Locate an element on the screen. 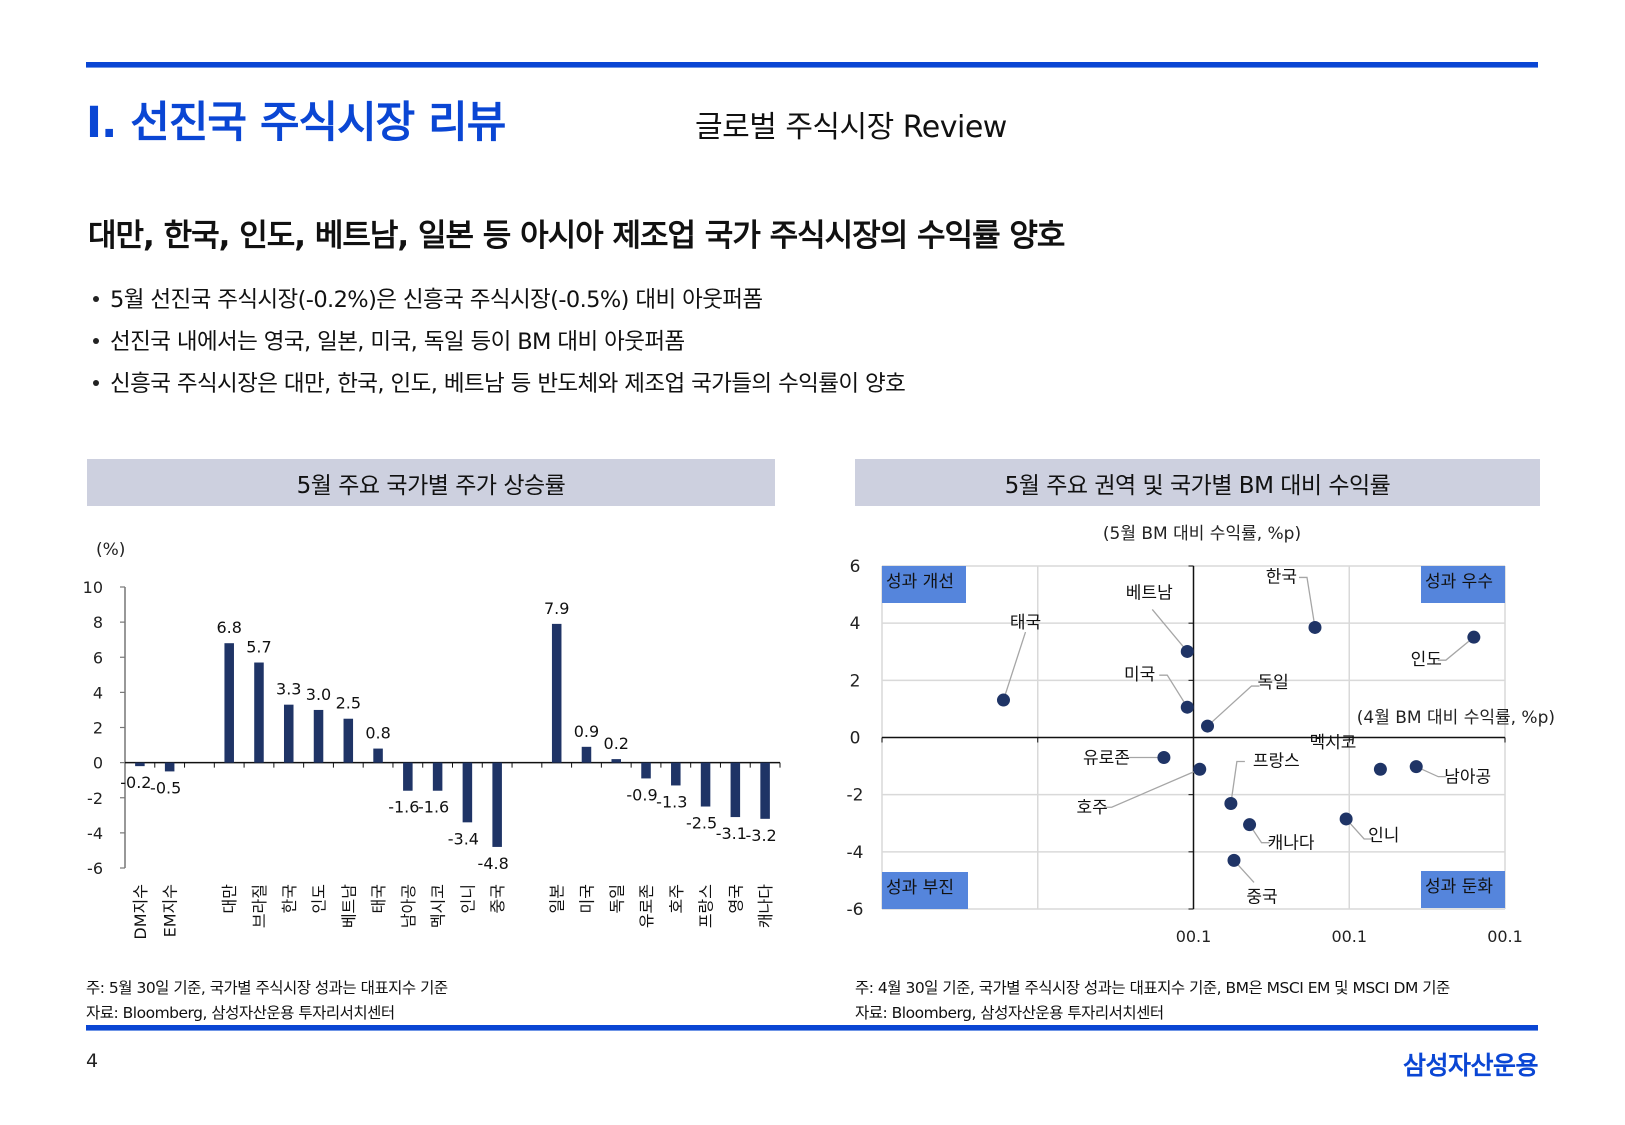  scatter-point-label: 호주 is located at coordinates (1091, 808).